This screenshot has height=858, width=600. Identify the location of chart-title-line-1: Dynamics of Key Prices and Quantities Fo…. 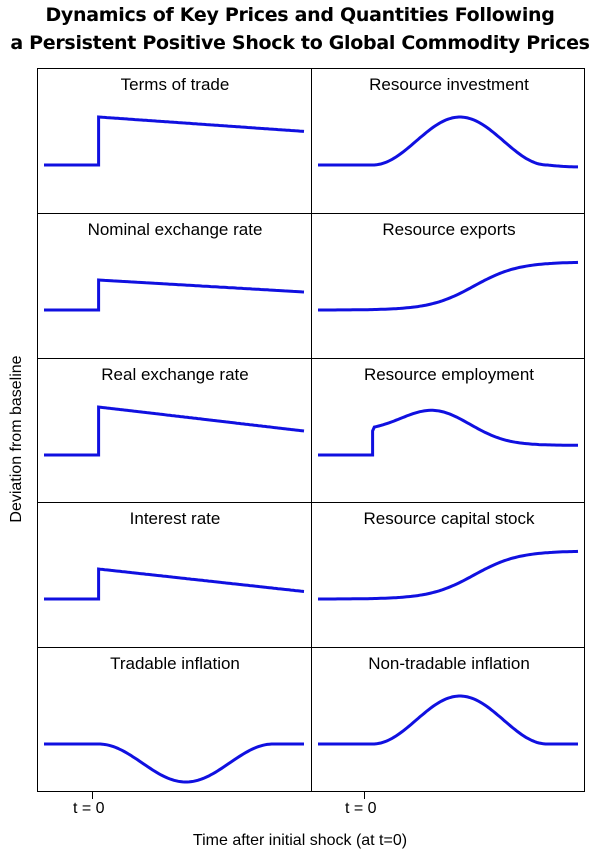
(300, 15).